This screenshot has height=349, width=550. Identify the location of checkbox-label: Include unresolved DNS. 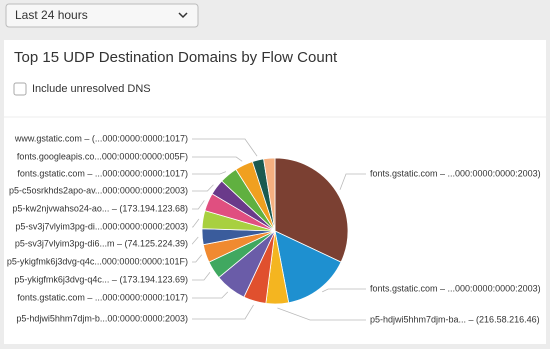
(91, 89).